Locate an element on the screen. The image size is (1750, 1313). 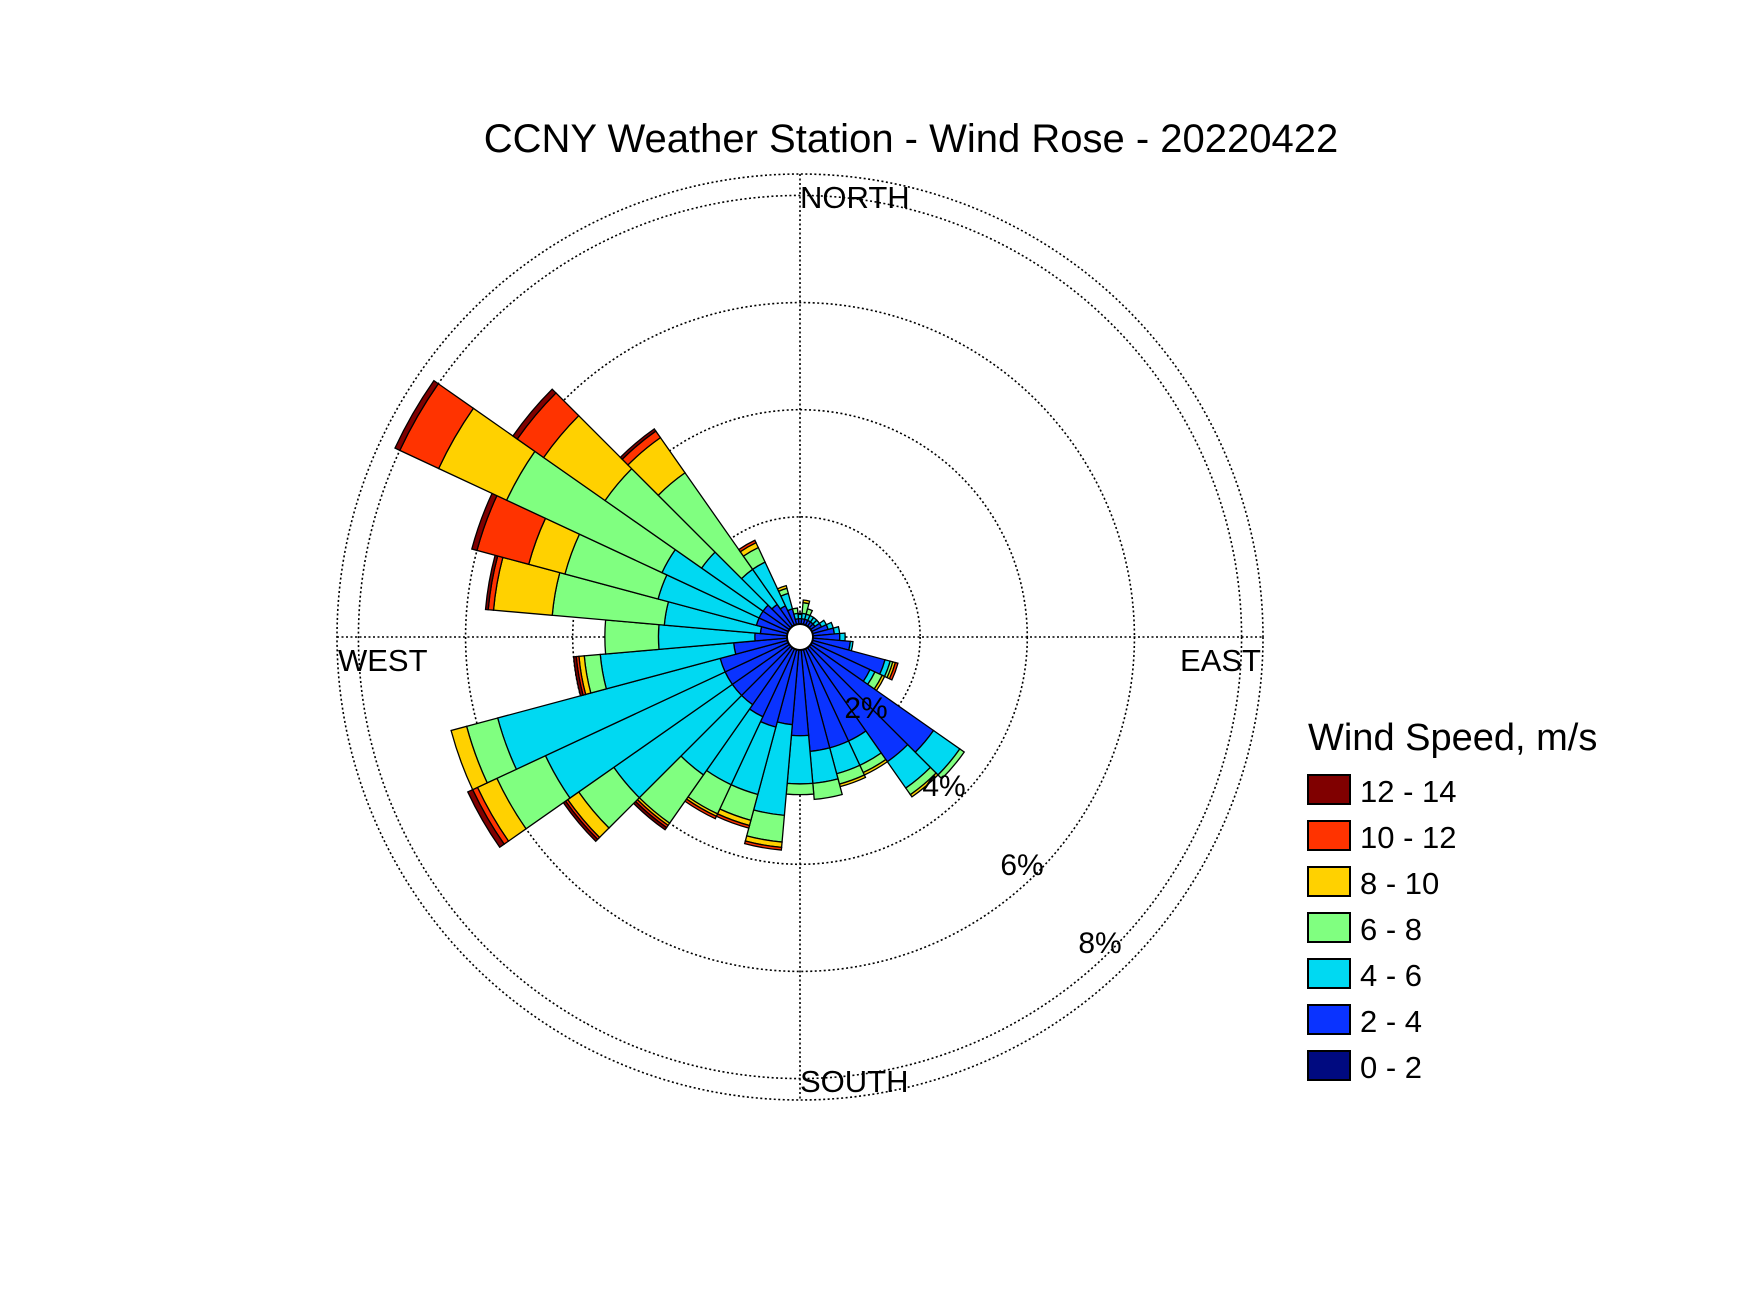
wind-sectors is located at coordinates (680, 615).